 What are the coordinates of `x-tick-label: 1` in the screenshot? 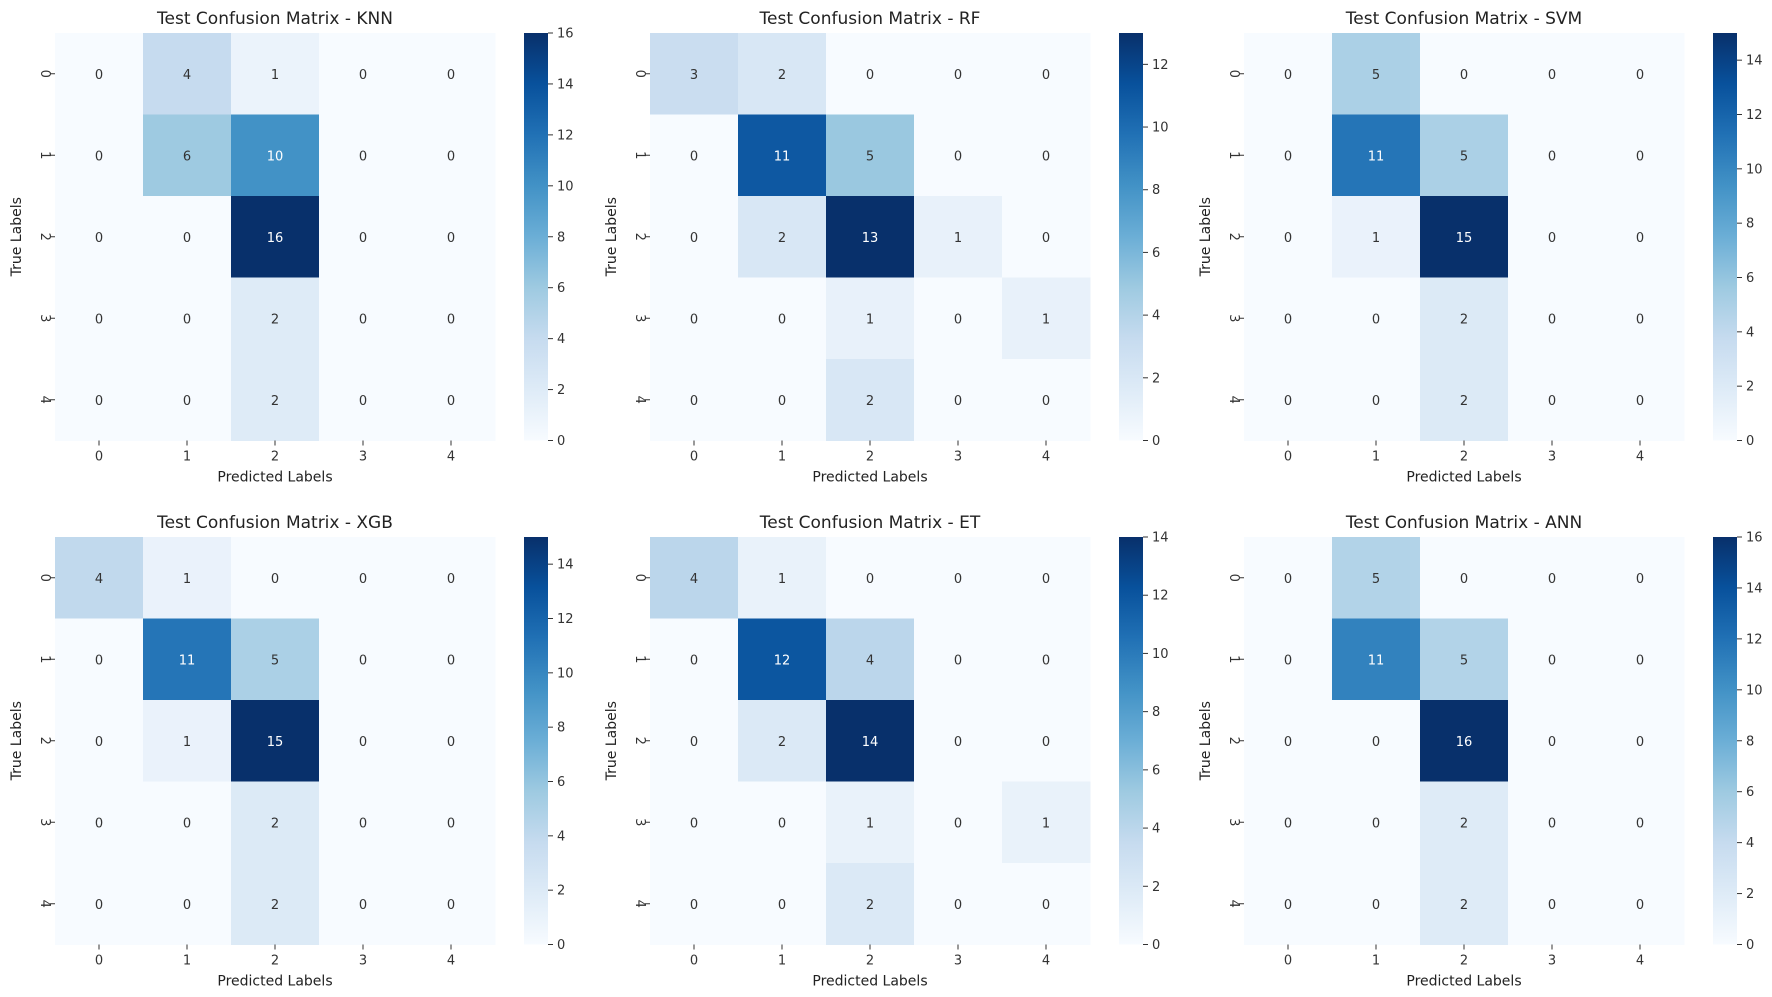 It's located at (187, 961).